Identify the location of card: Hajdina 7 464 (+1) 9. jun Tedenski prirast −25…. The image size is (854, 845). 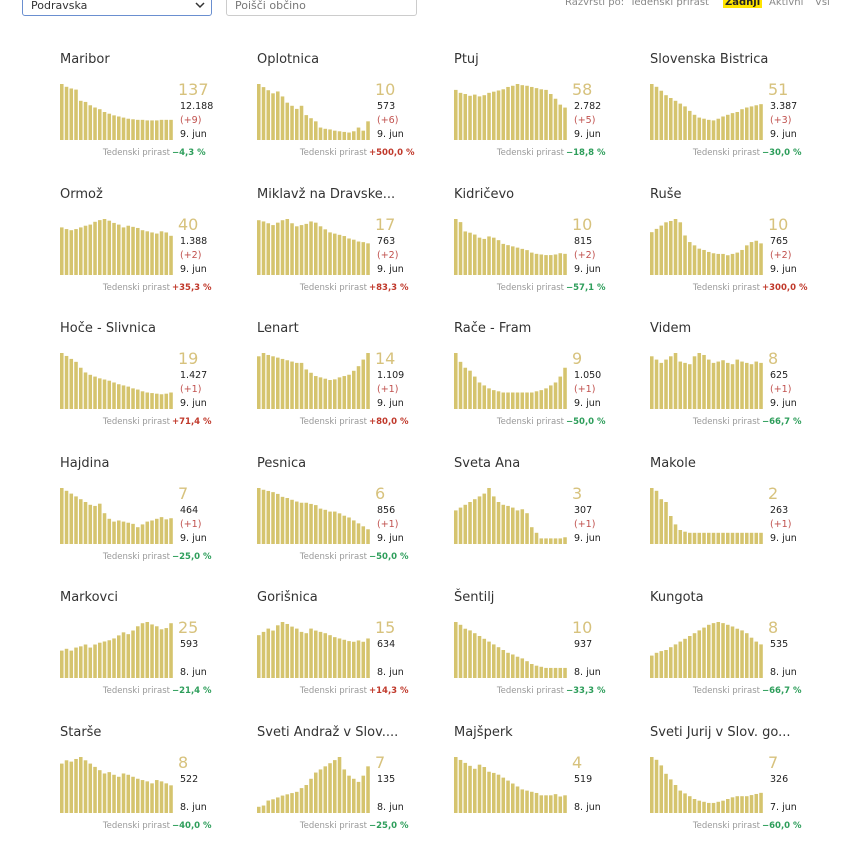
(155, 516).